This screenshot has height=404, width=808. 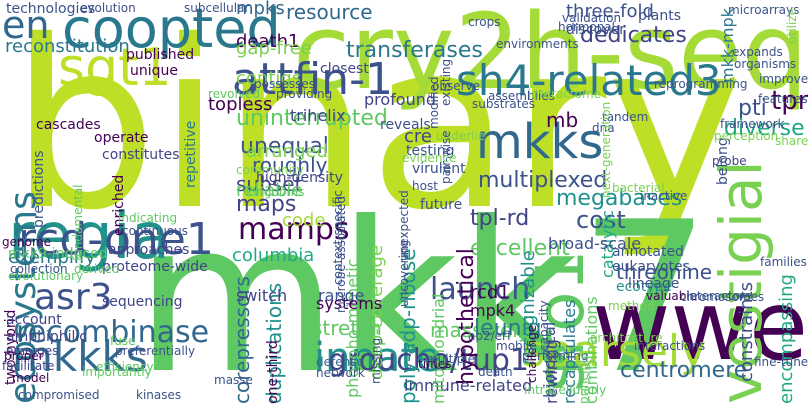 What do you see at coordinates (555, 356) in the screenshot?
I see `word-performing: performing` at bounding box center [555, 356].